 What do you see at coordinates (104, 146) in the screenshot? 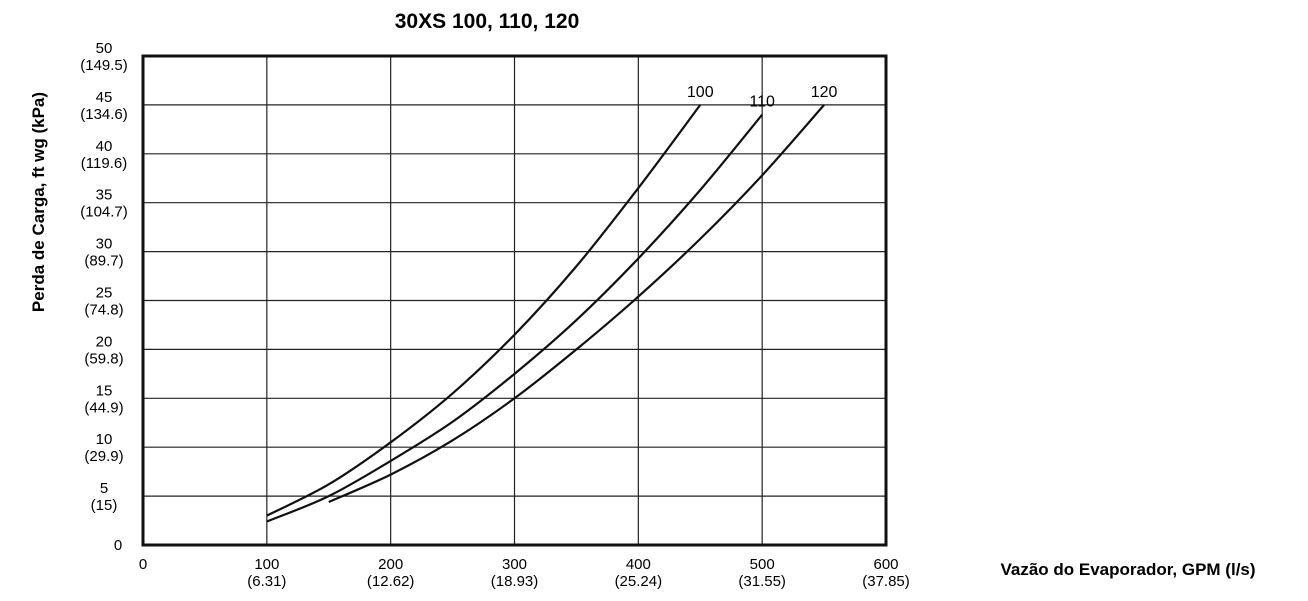
I see `y-tick-label: 40` at bounding box center [104, 146].